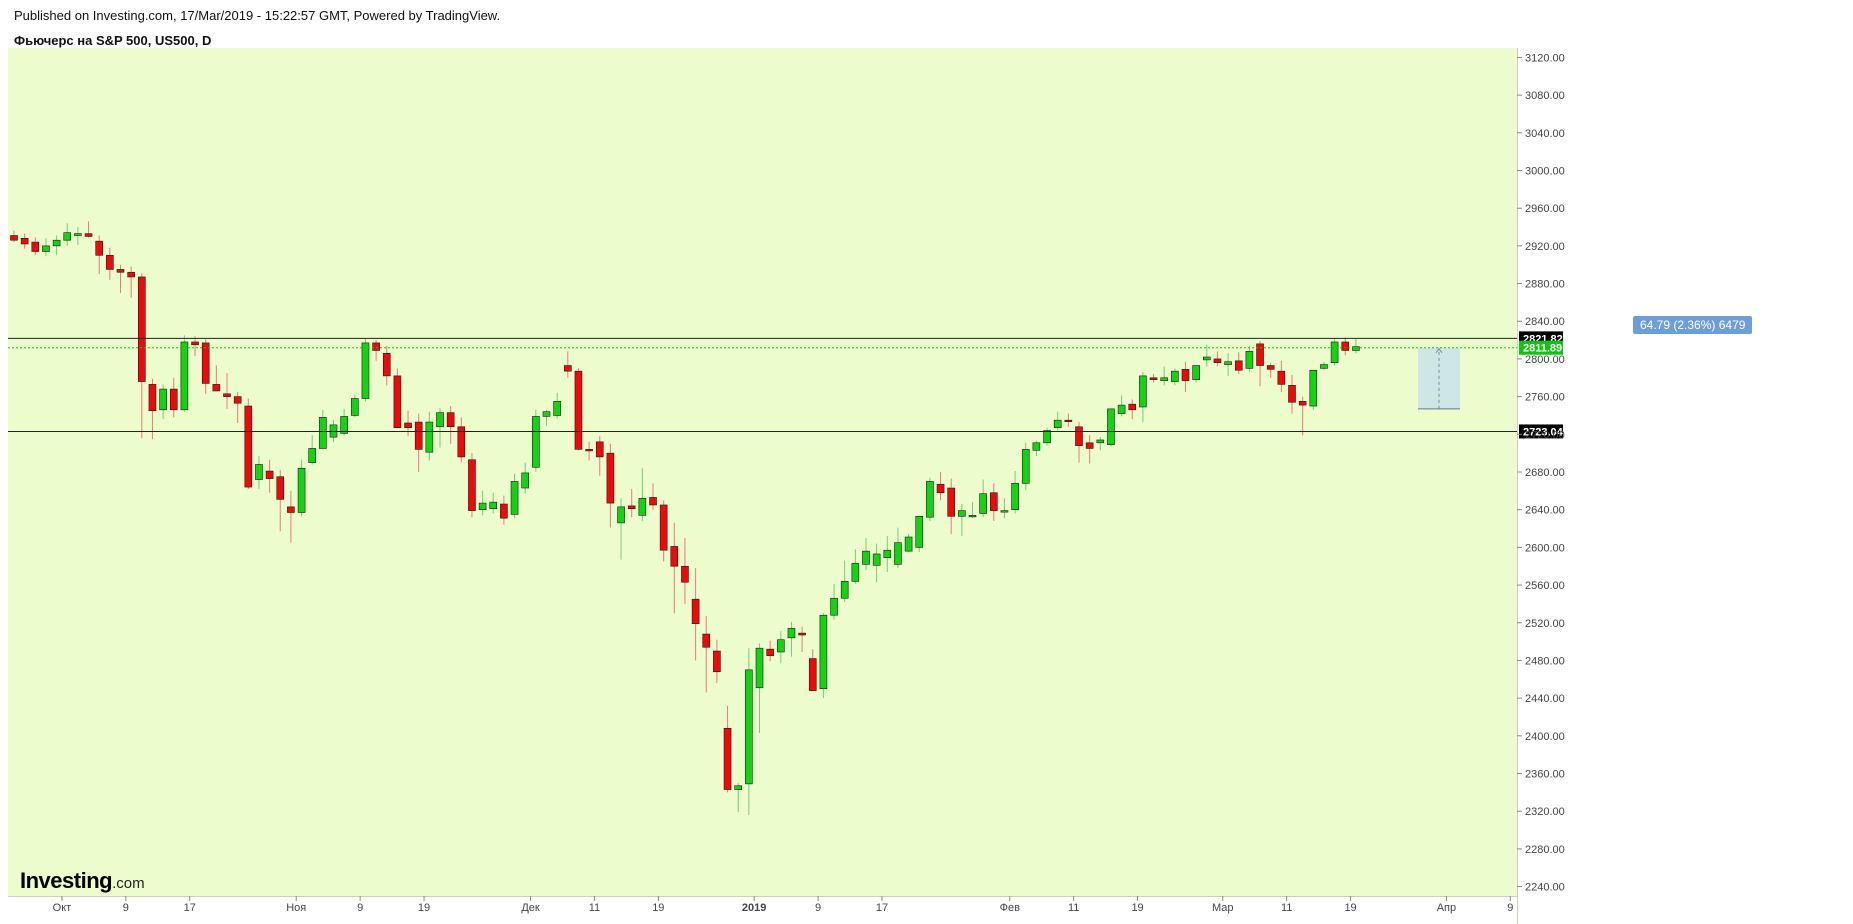  What do you see at coordinates (1439, 378) in the screenshot?
I see `measure-tool` at bounding box center [1439, 378].